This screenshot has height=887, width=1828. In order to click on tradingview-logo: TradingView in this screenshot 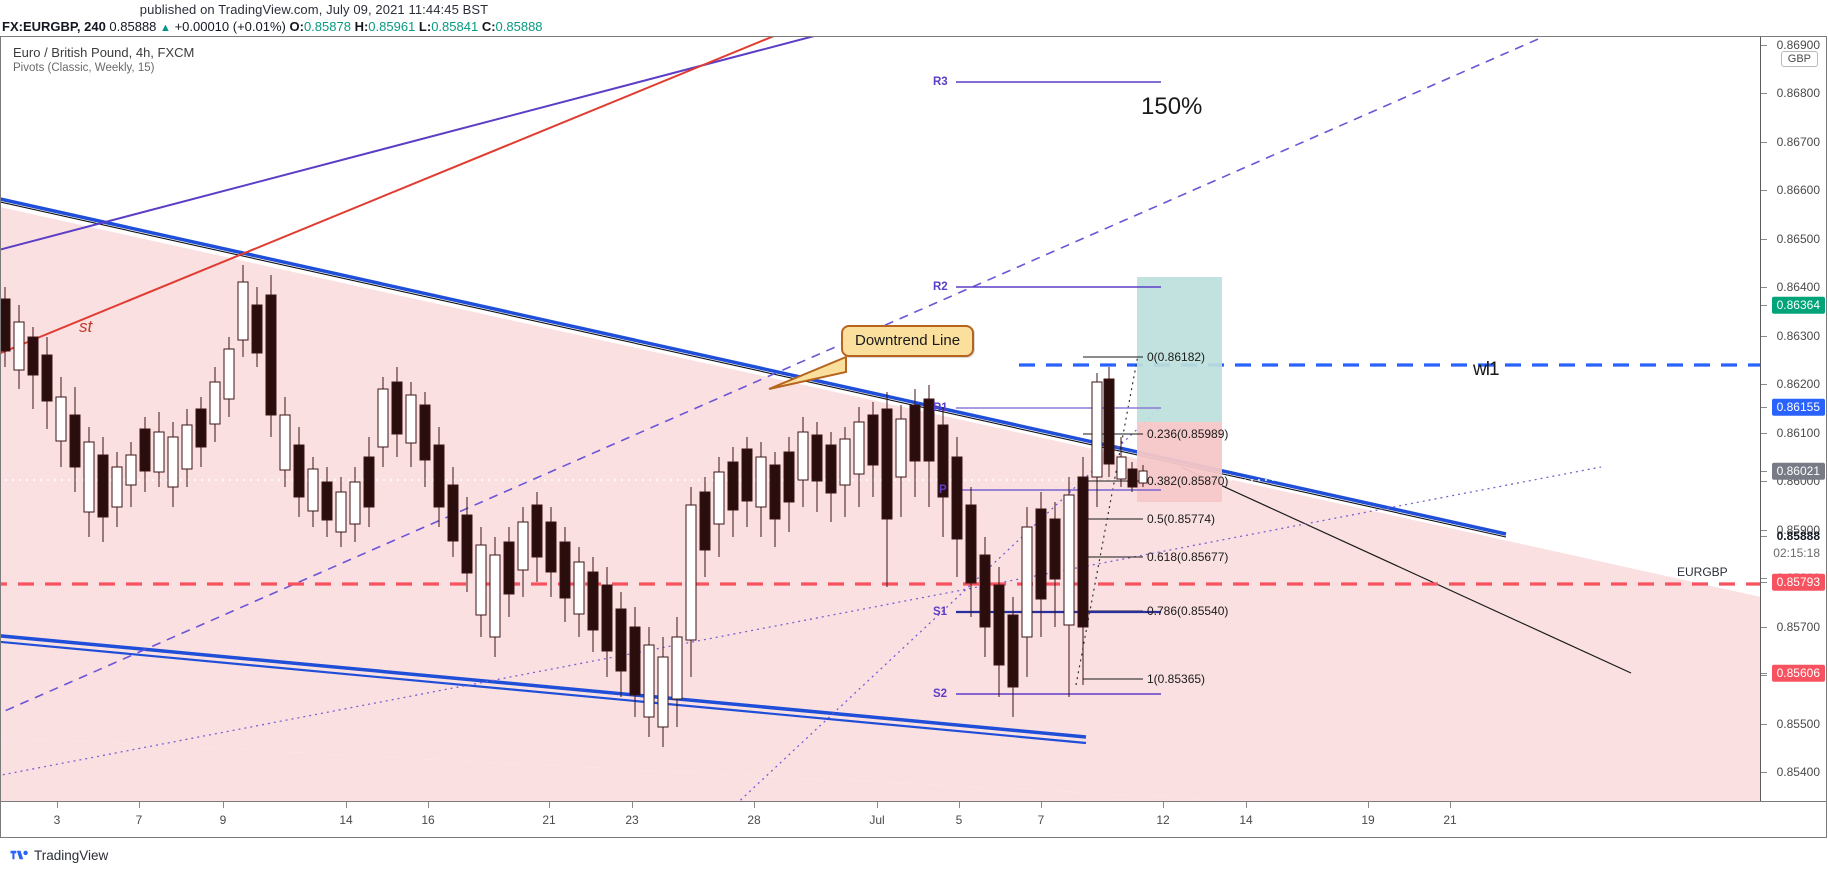, I will do `click(59, 855)`.